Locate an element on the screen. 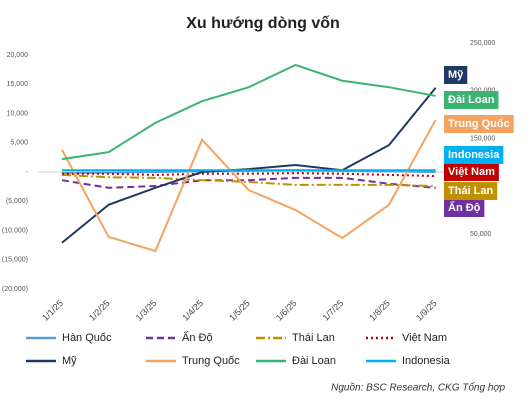 The image size is (527, 408). end-label-text: Mỹ is located at coordinates (456, 75).